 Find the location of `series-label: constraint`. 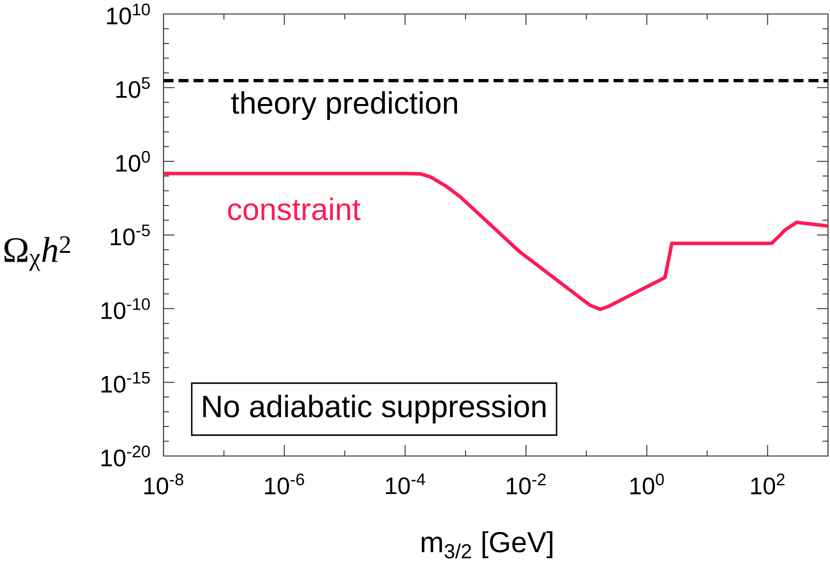

series-label: constraint is located at coordinates (294, 209).